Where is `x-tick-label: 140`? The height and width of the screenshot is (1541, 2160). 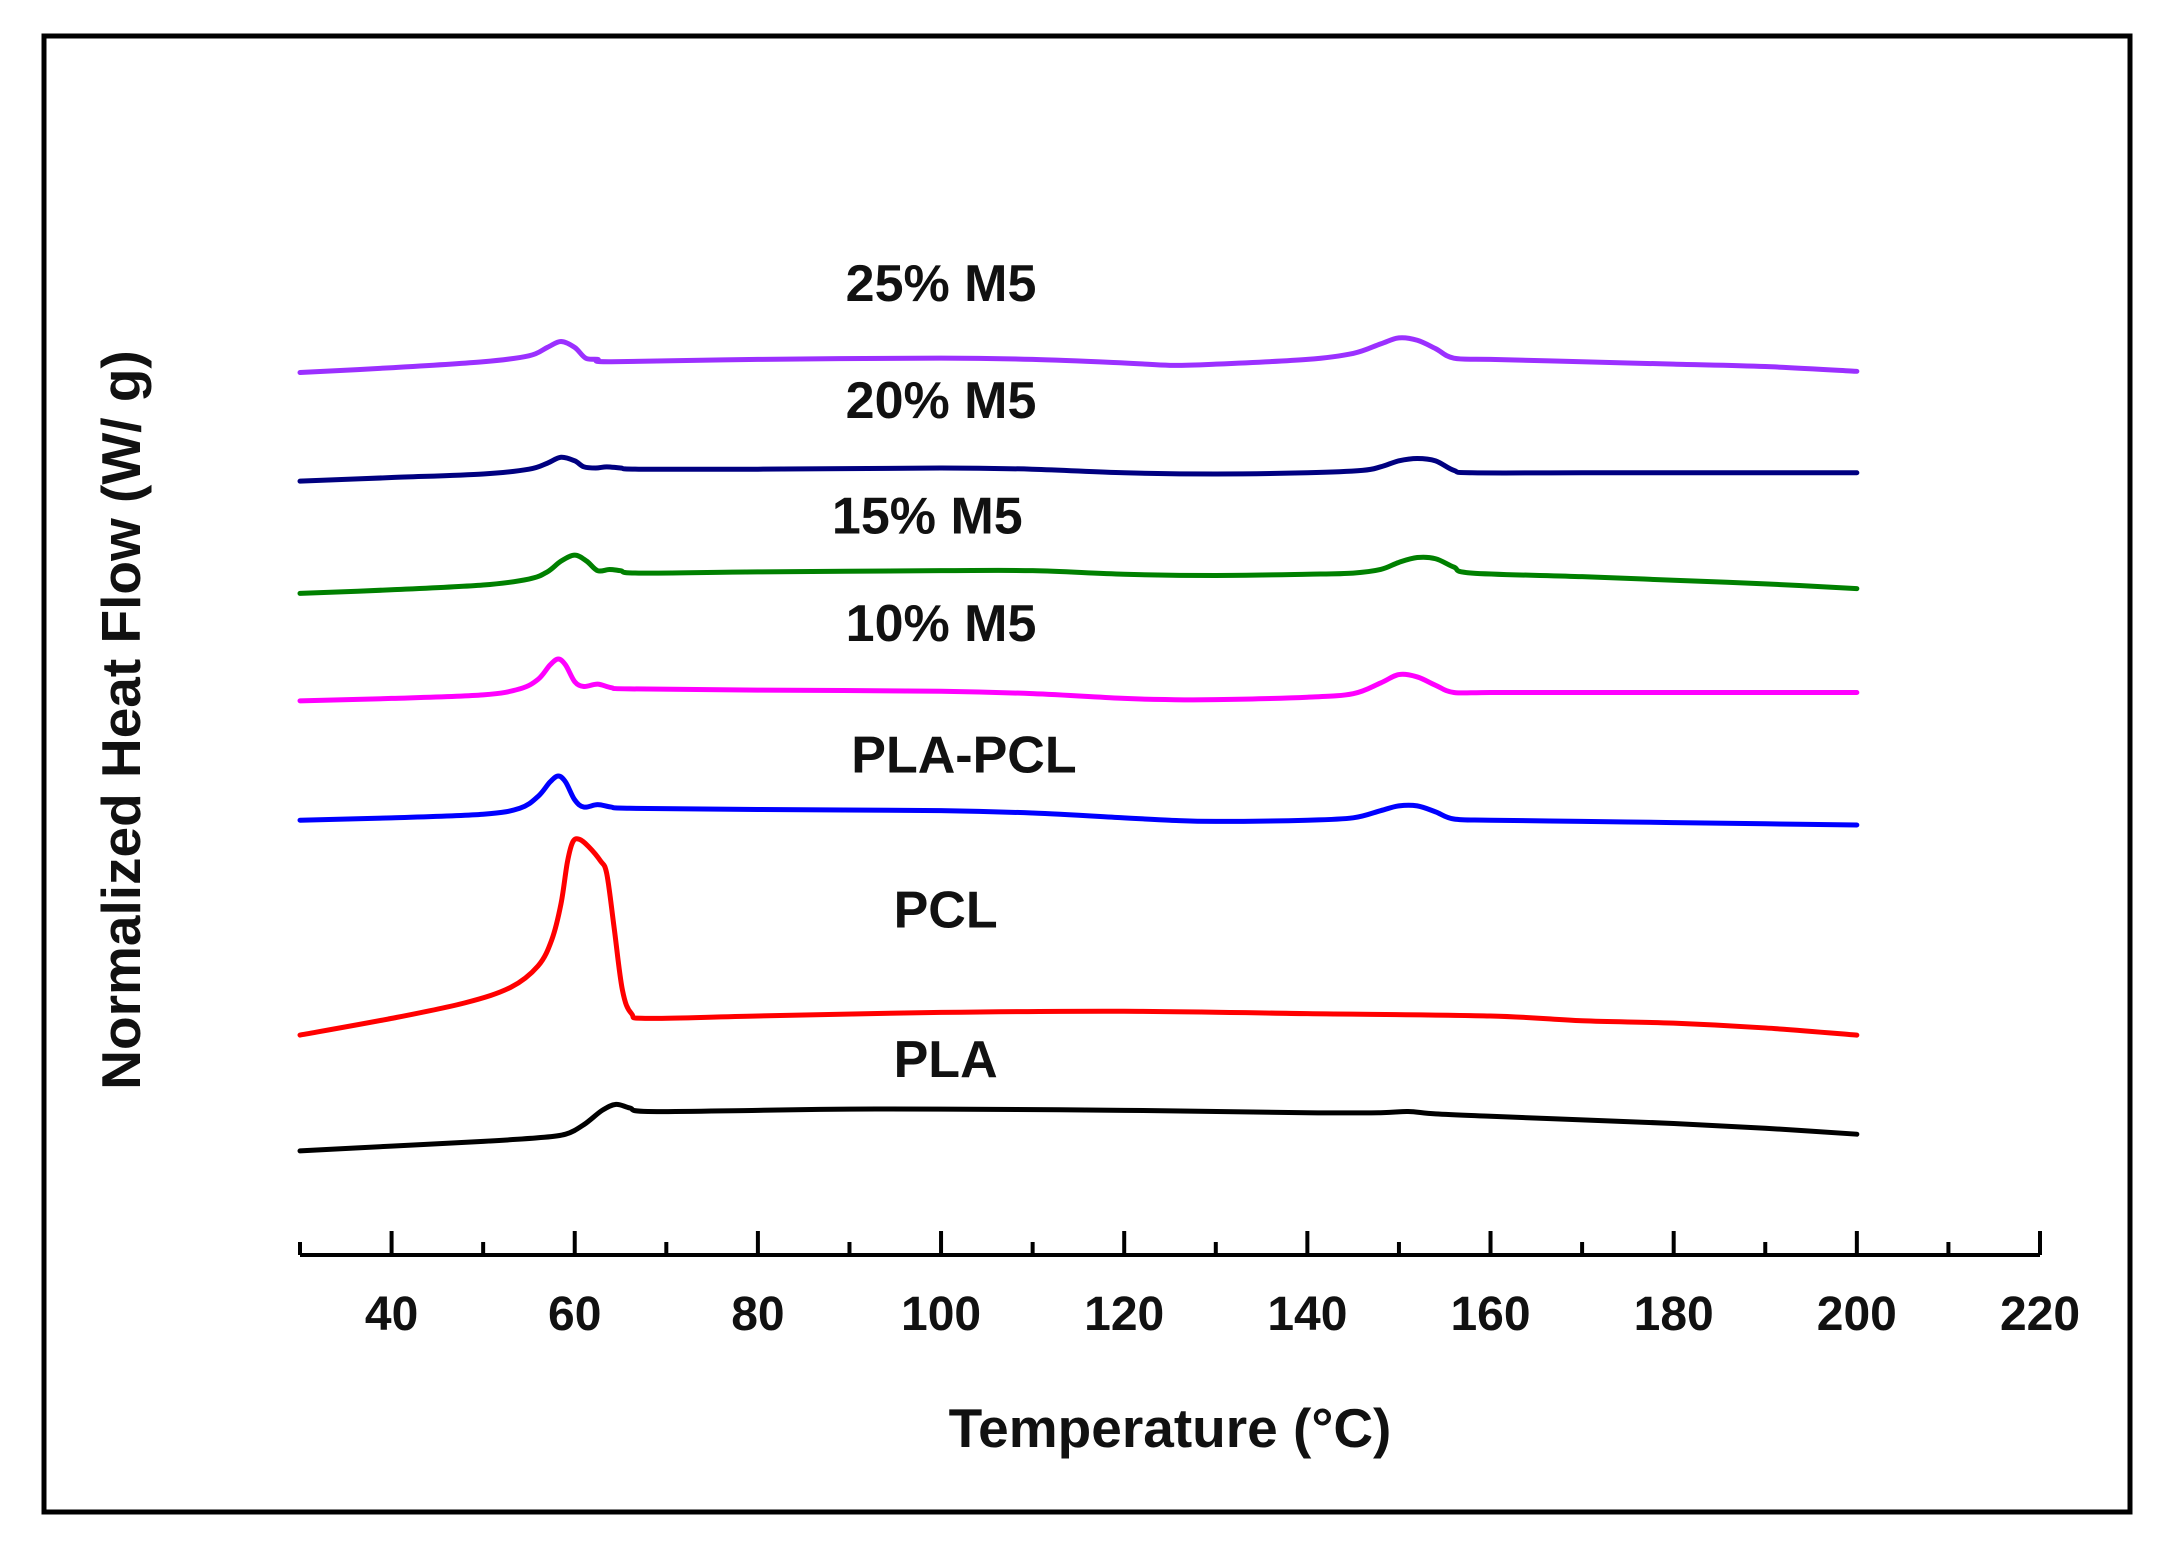
x-tick-label: 140 is located at coordinates (1307, 1314).